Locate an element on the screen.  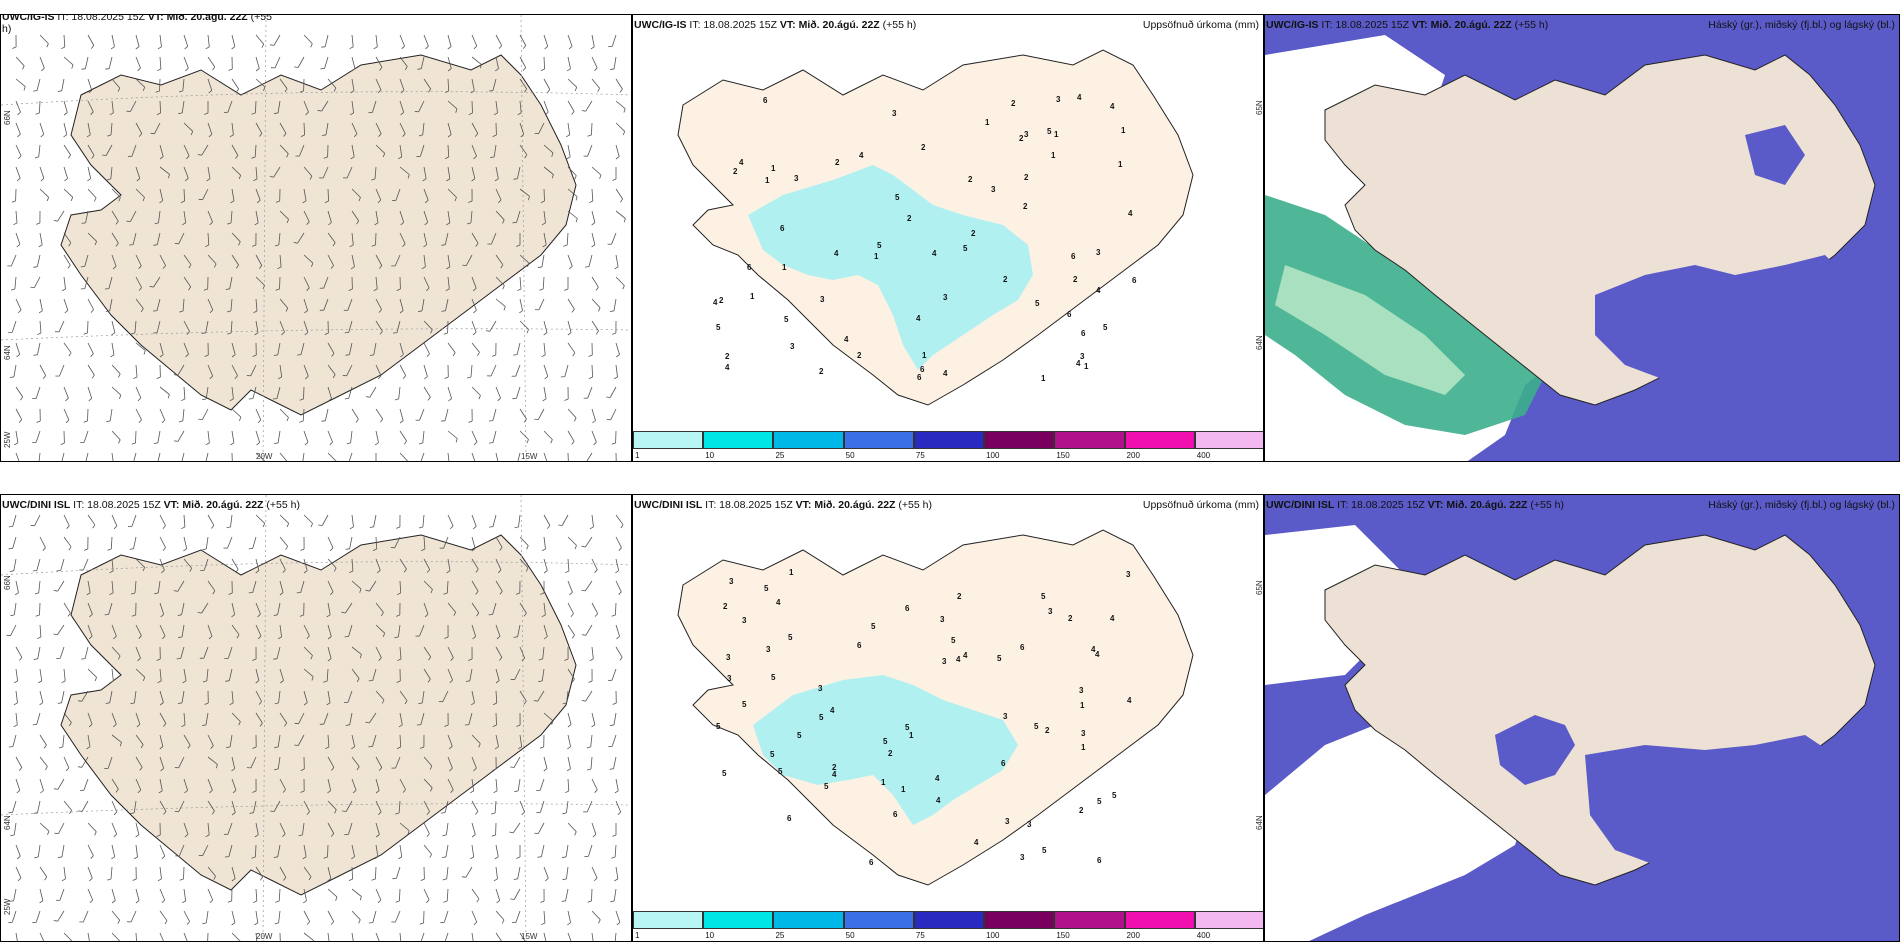
precip-value: 1 is located at coordinates (1123, 130).